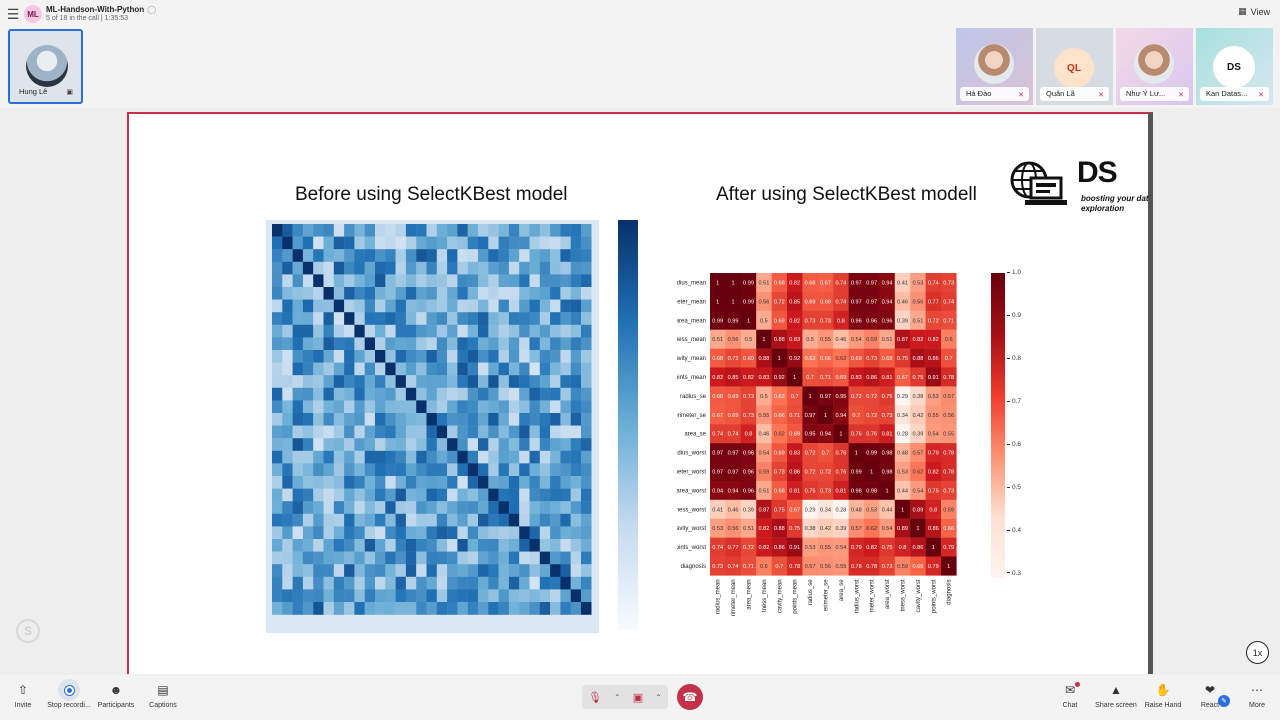  What do you see at coordinates (116, 694) in the screenshot?
I see `participants-button: ☻ Participants` at bounding box center [116, 694].